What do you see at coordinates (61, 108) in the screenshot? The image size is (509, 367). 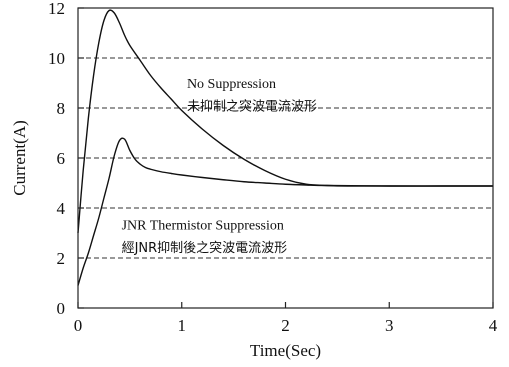 I see `y-tick-label: 8` at bounding box center [61, 108].